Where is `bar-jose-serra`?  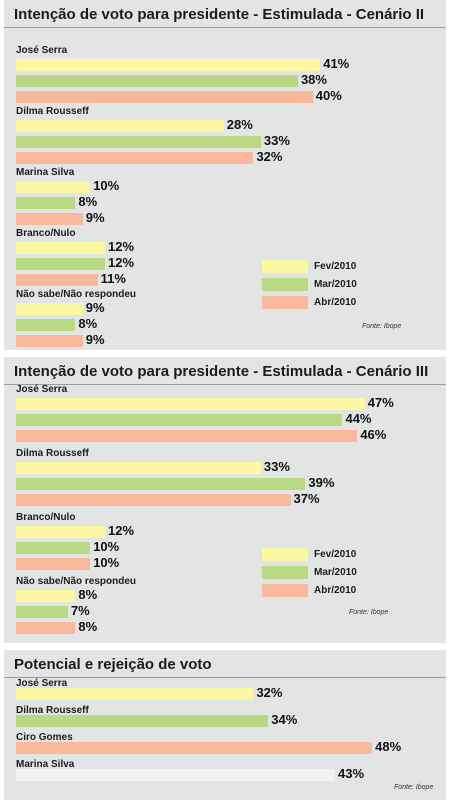
bar-jose-serra is located at coordinates (135, 694).